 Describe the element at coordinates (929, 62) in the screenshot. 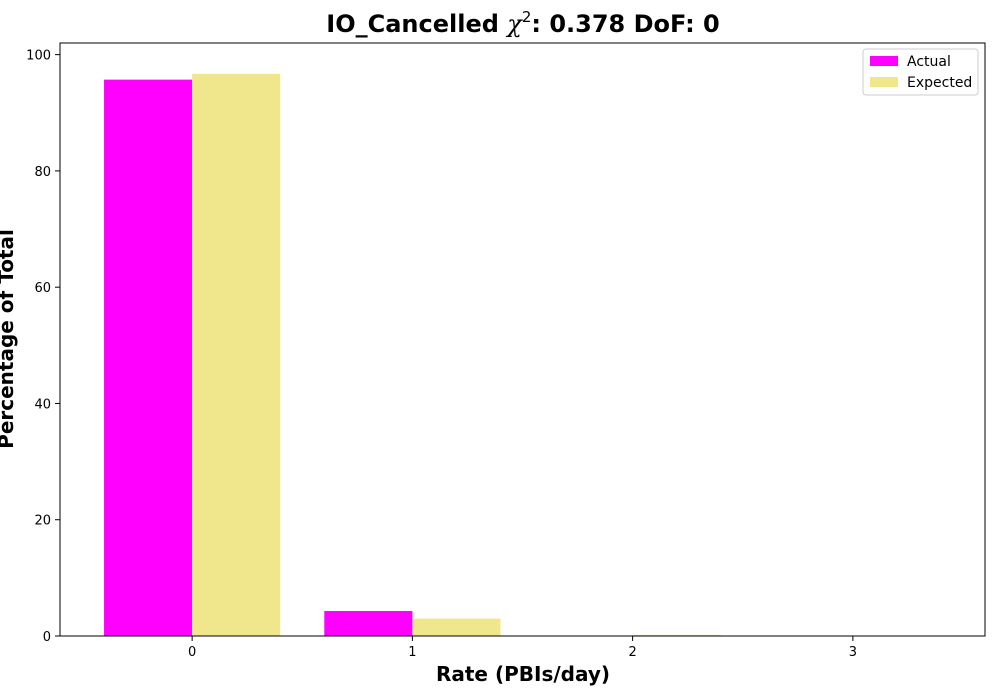

I see `legend-label-actual: Actual` at that location.